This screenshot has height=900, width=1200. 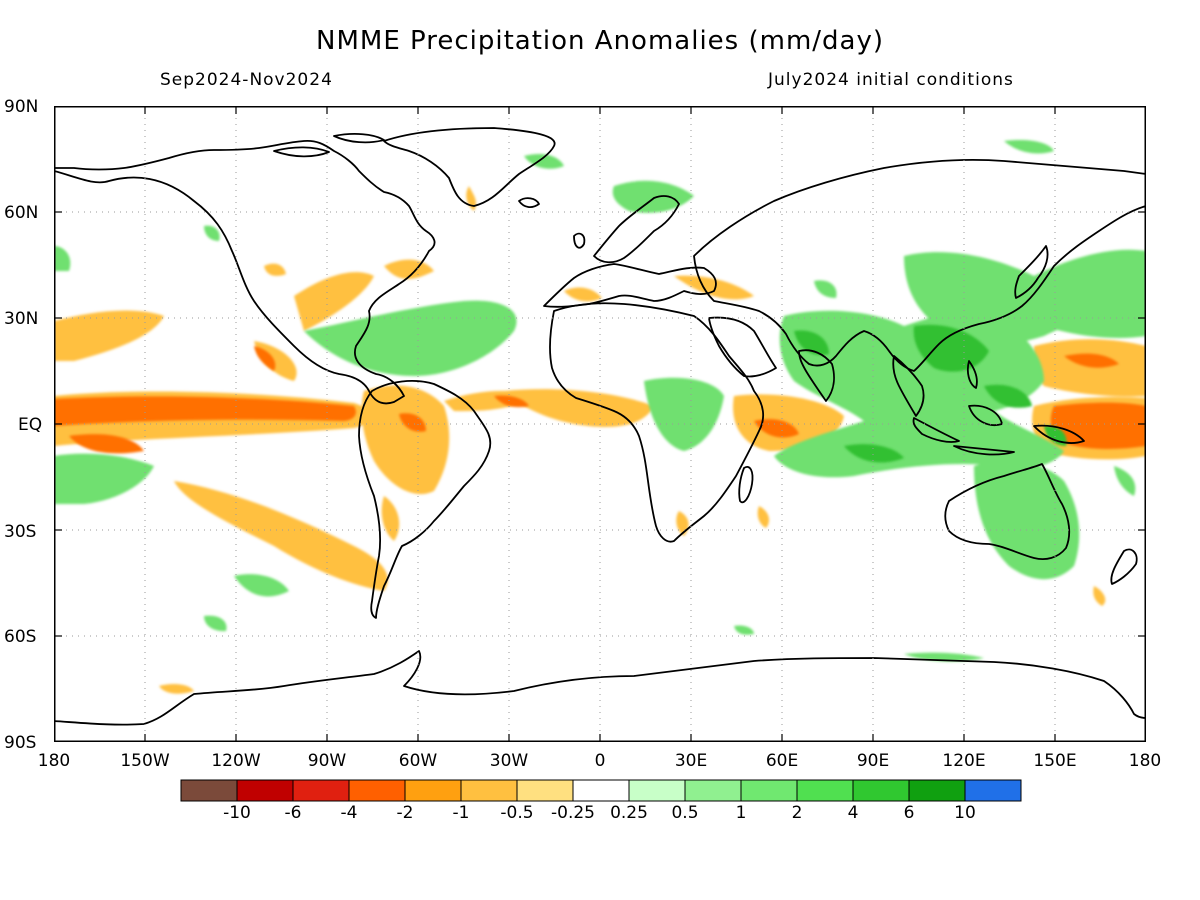 What do you see at coordinates (1055, 761) in the screenshot?
I see `lon-label-150e: 150E` at bounding box center [1055, 761].